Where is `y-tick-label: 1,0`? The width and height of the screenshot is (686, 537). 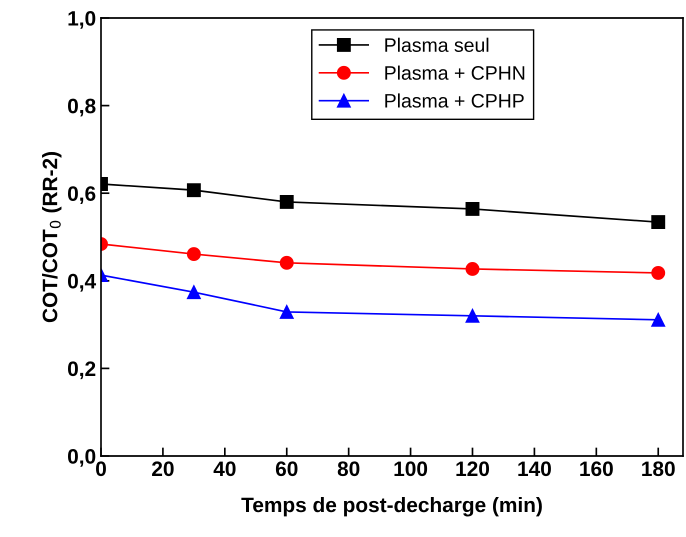
y-tick-label: 1,0 is located at coordinates (82, 20).